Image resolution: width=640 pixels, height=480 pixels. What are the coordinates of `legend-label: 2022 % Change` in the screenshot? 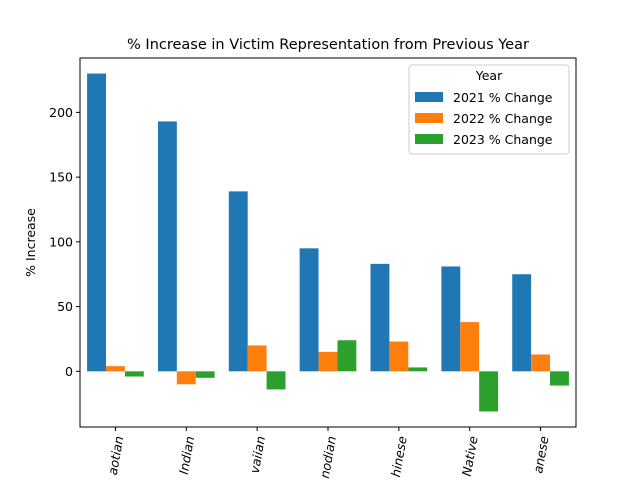 It's located at (503, 118).